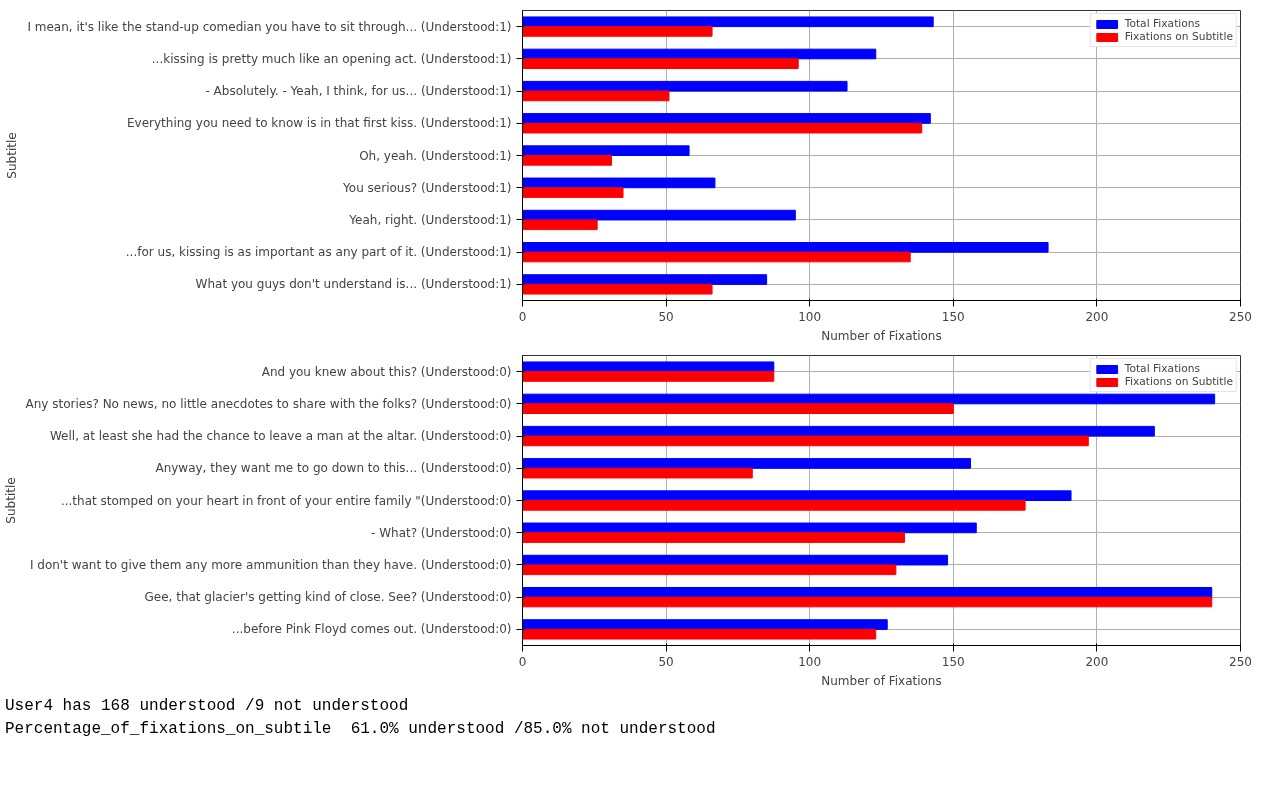  Describe the element at coordinates (333, 468) in the screenshot. I see `y-tick-label: Anyway, they want me to go down to this... (Understood:0)` at that location.